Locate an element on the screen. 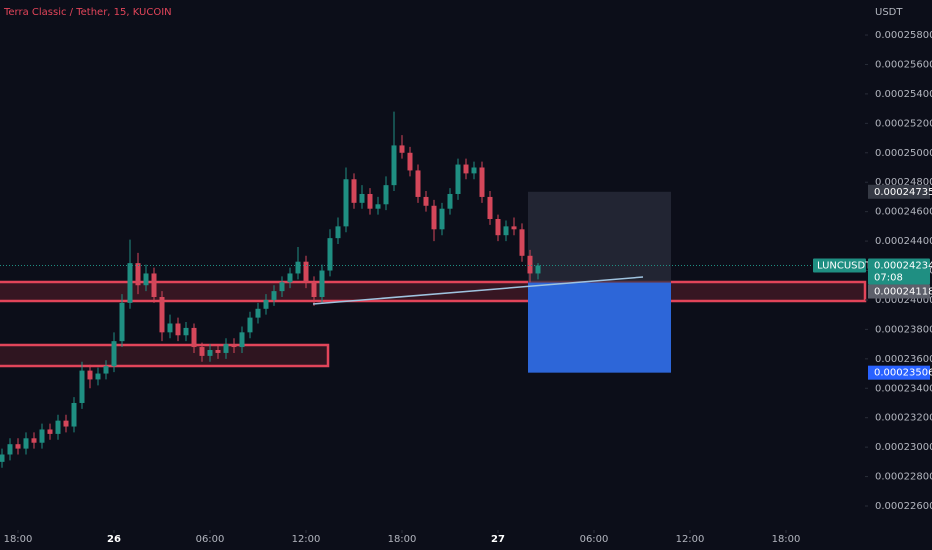 The height and width of the screenshot is (550, 932). symbol-tag is located at coordinates (839, 265).